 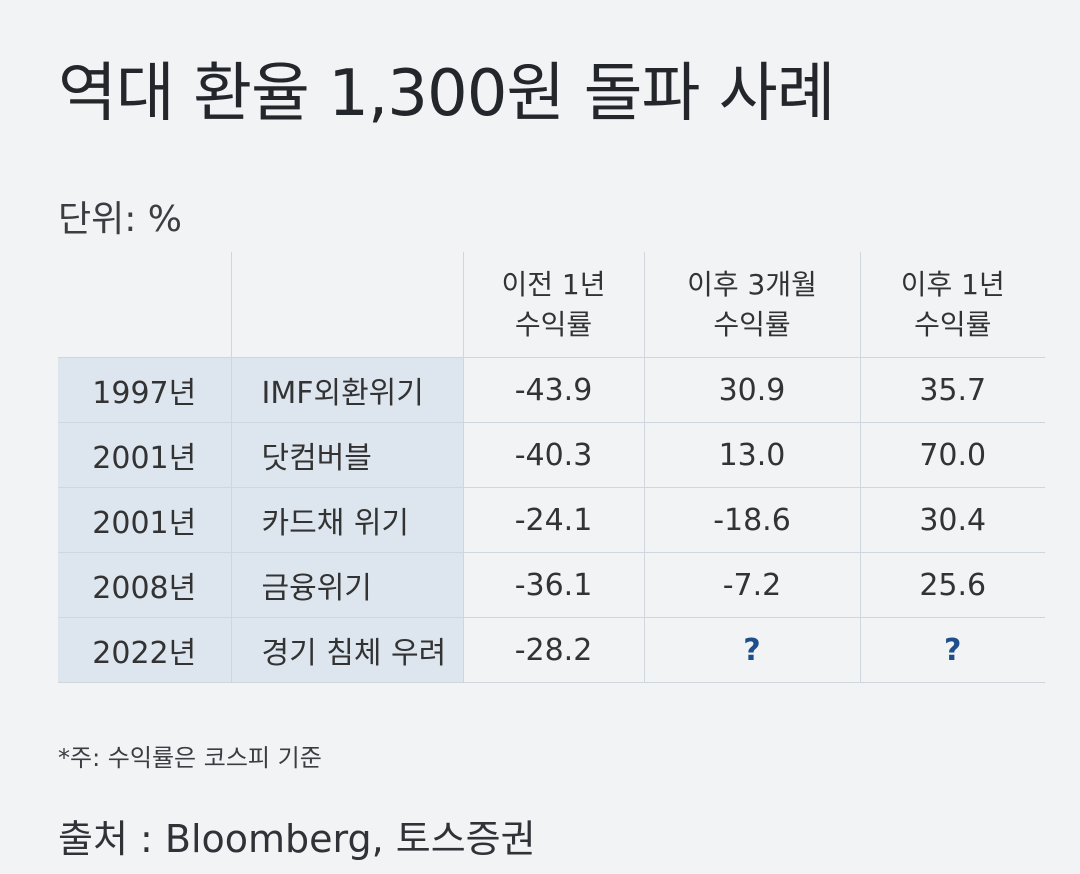 I want to click on row-before-1y: -36.1, so click(x=553, y=585).